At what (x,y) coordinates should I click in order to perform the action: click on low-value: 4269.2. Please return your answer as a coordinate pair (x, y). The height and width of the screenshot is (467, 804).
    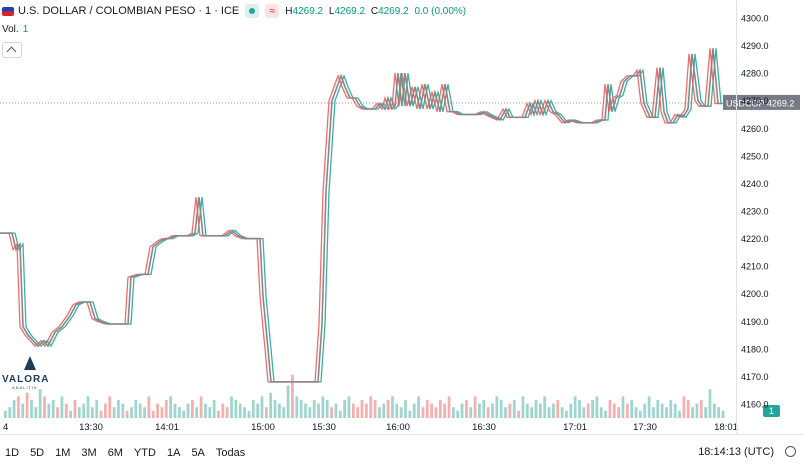
    Looking at the image, I should click on (350, 11).